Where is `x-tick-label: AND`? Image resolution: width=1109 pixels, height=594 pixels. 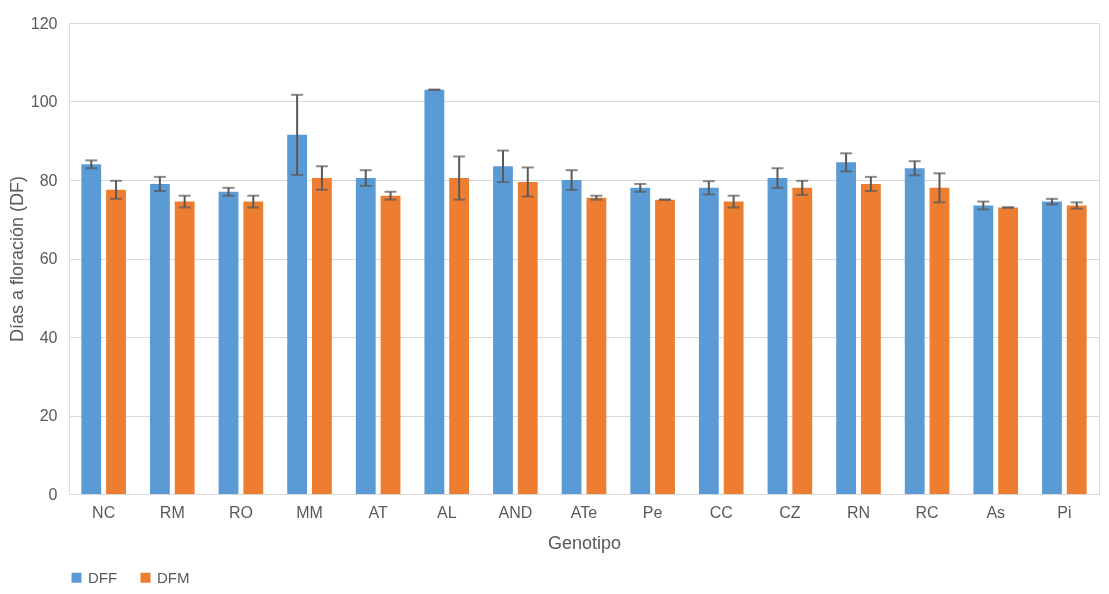 x-tick-label: AND is located at coordinates (515, 512).